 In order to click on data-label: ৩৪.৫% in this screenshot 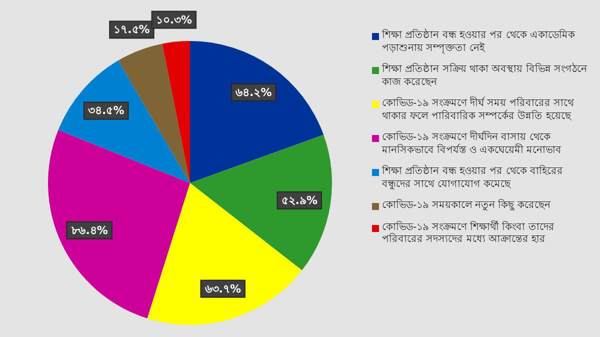, I will do `click(106, 111)`.